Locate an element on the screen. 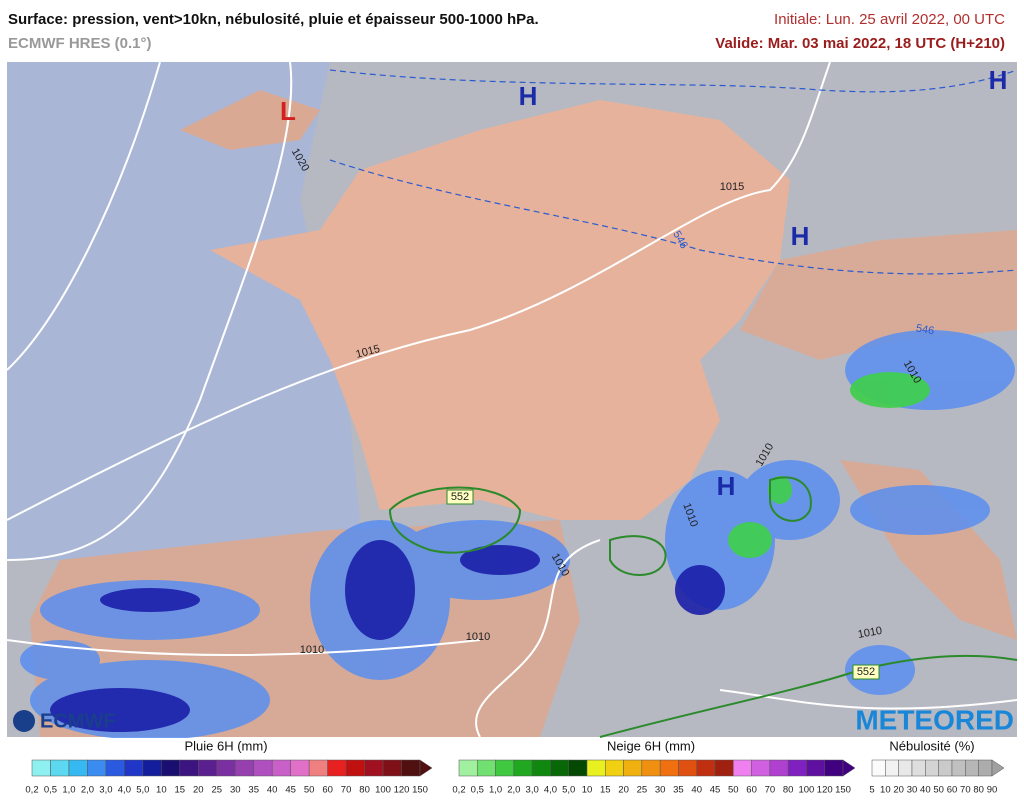 The height and width of the screenshot is (804, 1024). meteored-logo: METEORED is located at coordinates (934, 719).